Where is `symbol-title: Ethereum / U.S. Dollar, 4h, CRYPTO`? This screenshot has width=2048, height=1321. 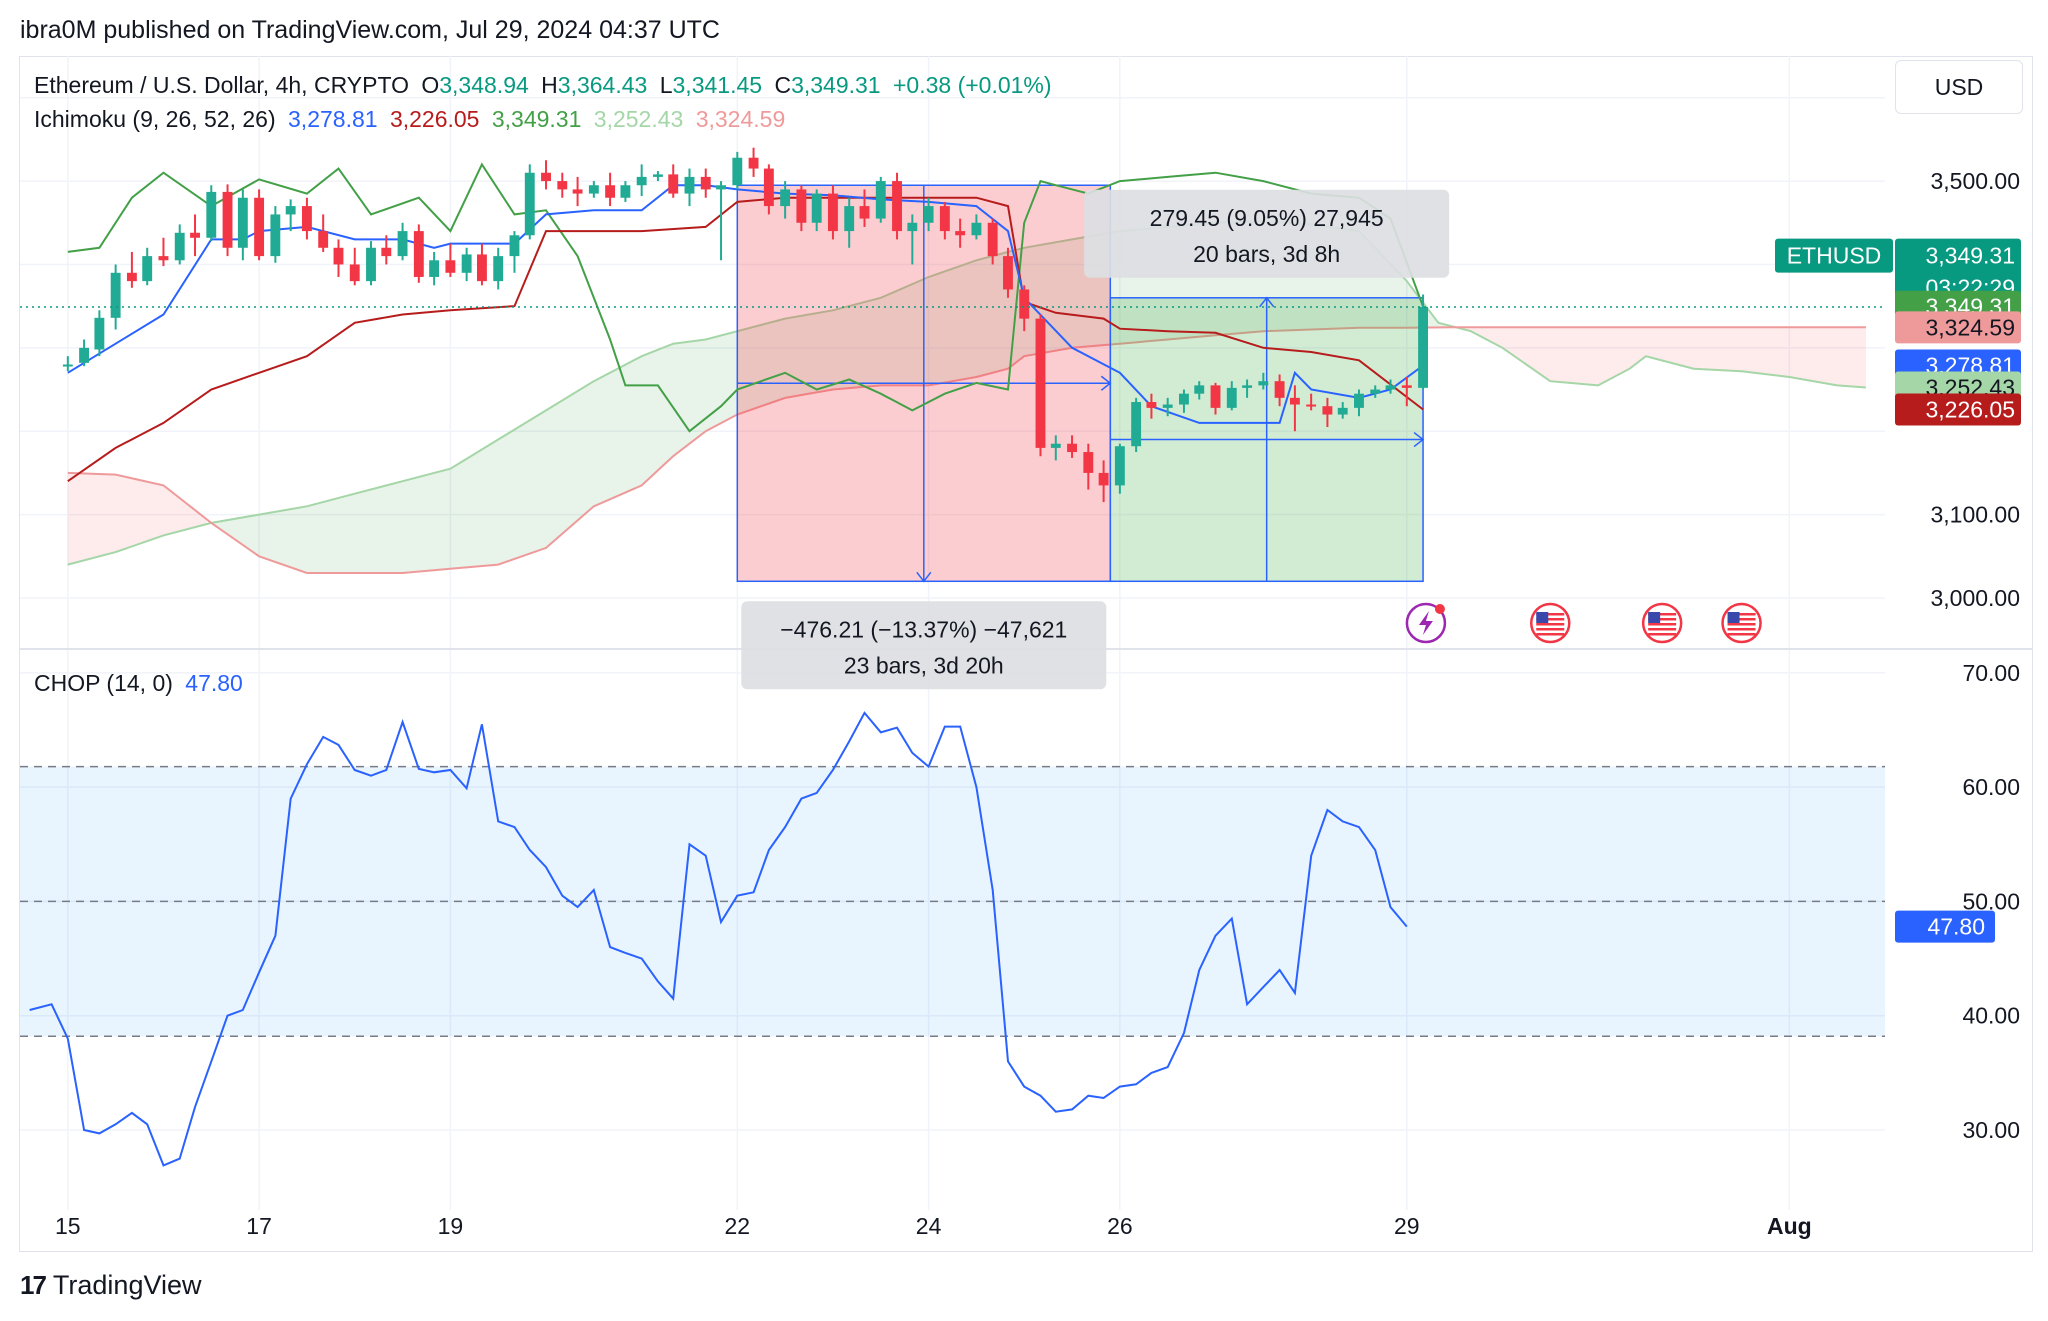
symbol-title: Ethereum / U.S. Dollar, 4h, CRYPTO is located at coordinates (221, 85).